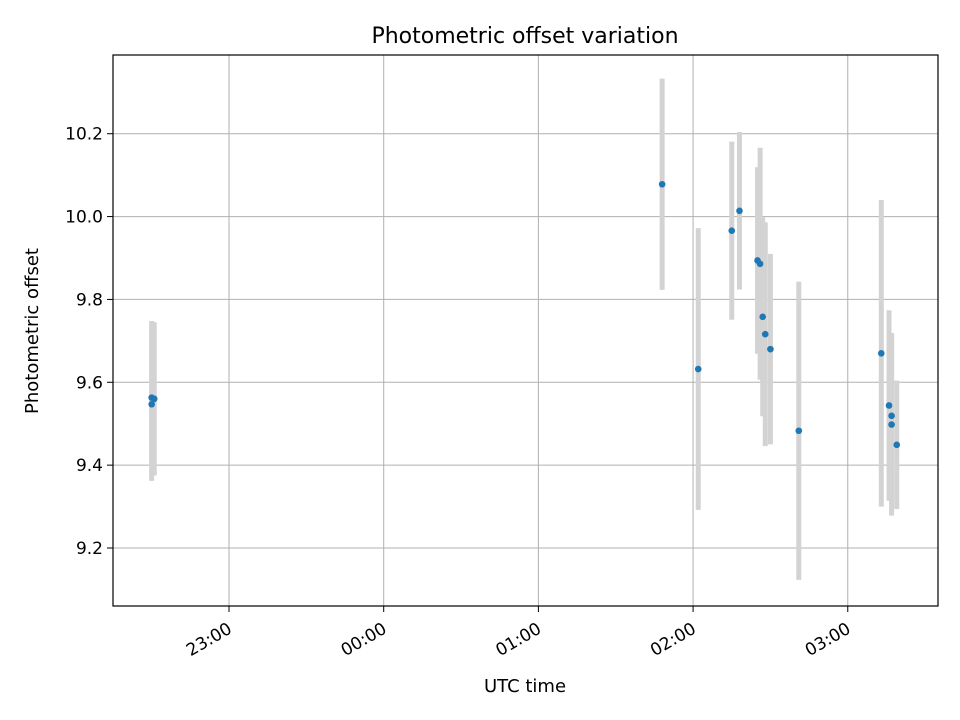 This screenshot has width=960, height=720. I want to click on y-tick-label: 10.2, so click(84, 135).